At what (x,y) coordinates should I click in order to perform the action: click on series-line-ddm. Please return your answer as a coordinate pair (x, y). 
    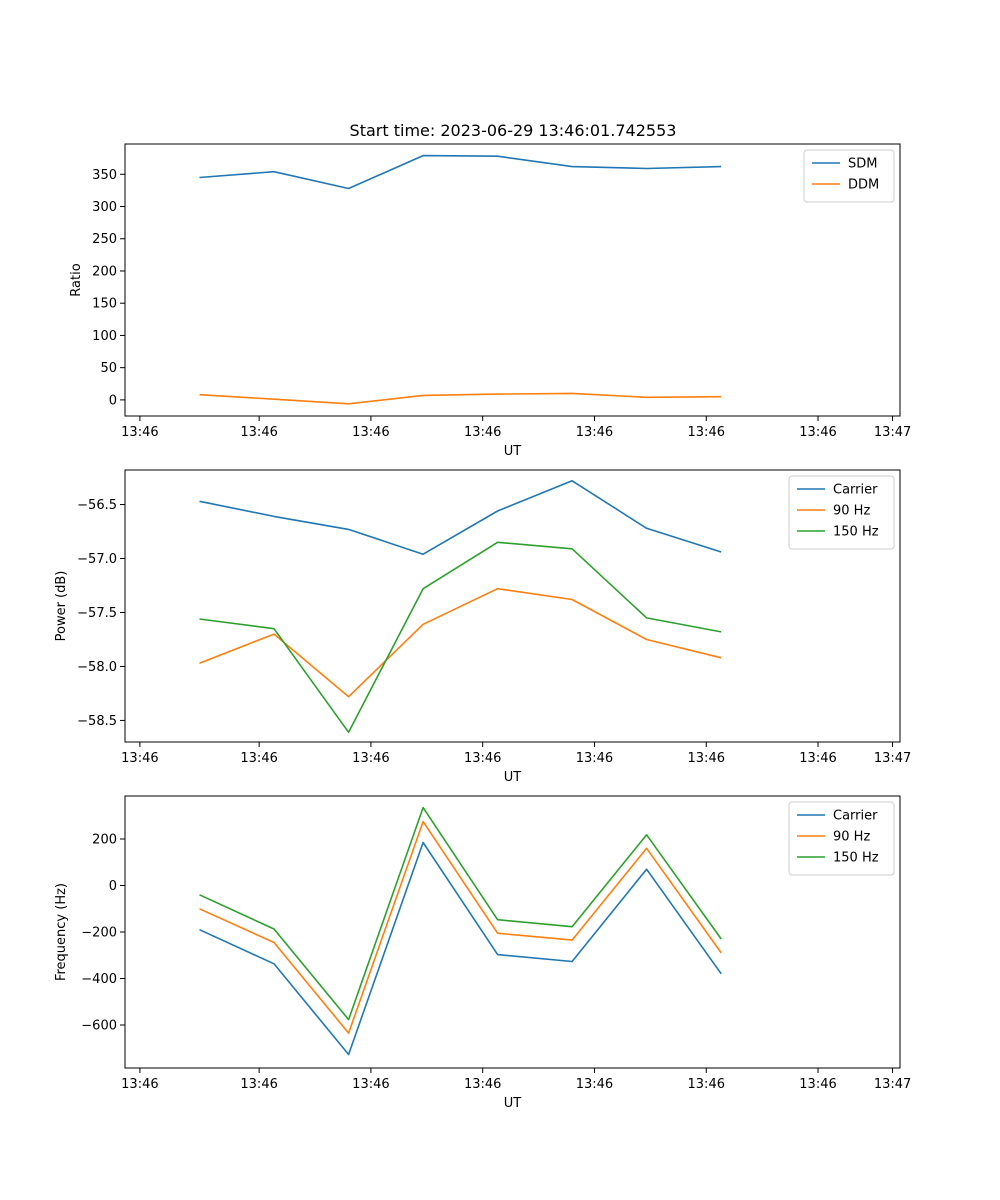
    Looking at the image, I should click on (460, 398).